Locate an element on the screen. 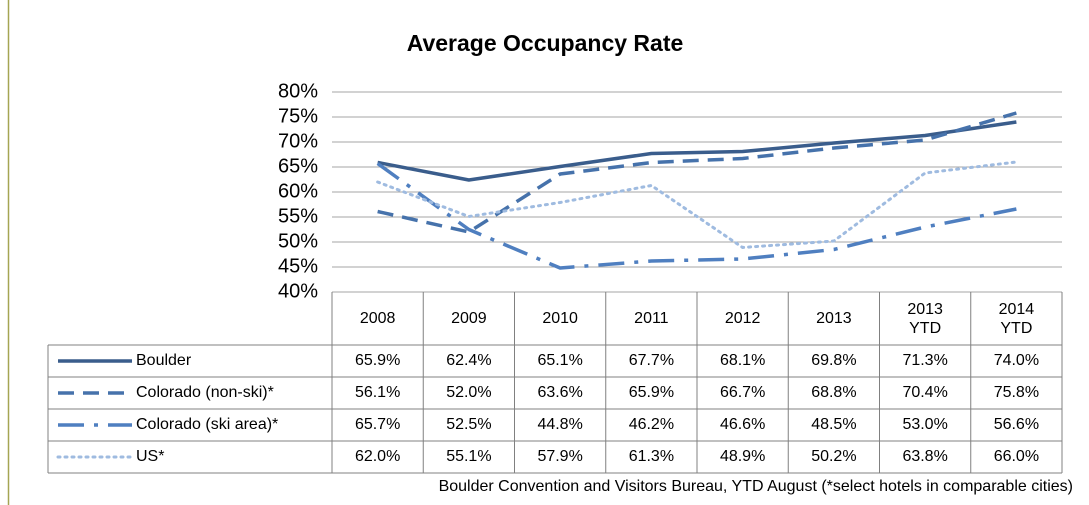 The width and height of the screenshot is (1089, 505). x-tick-label-box: 2013 is located at coordinates (834, 318).